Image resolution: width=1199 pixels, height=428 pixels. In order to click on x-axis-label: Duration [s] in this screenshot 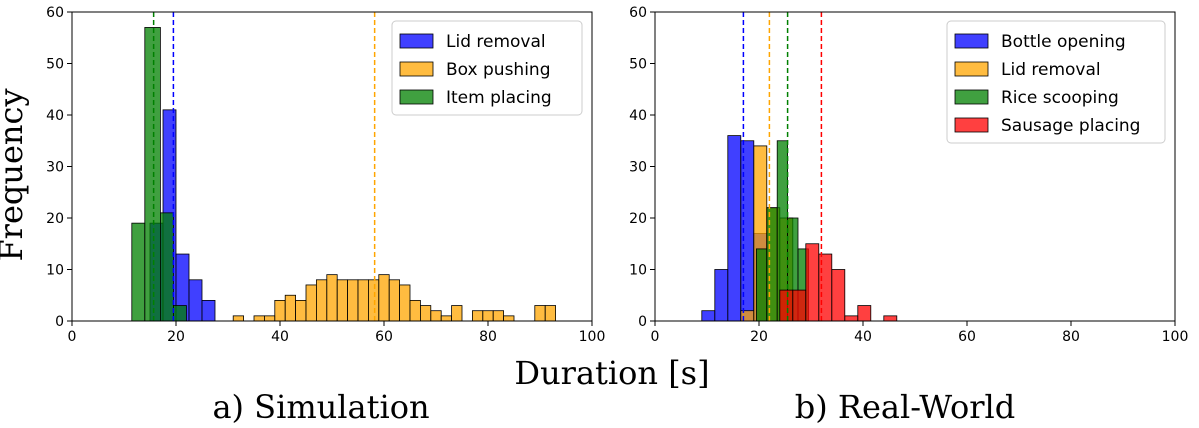, I will do `click(611, 373)`.